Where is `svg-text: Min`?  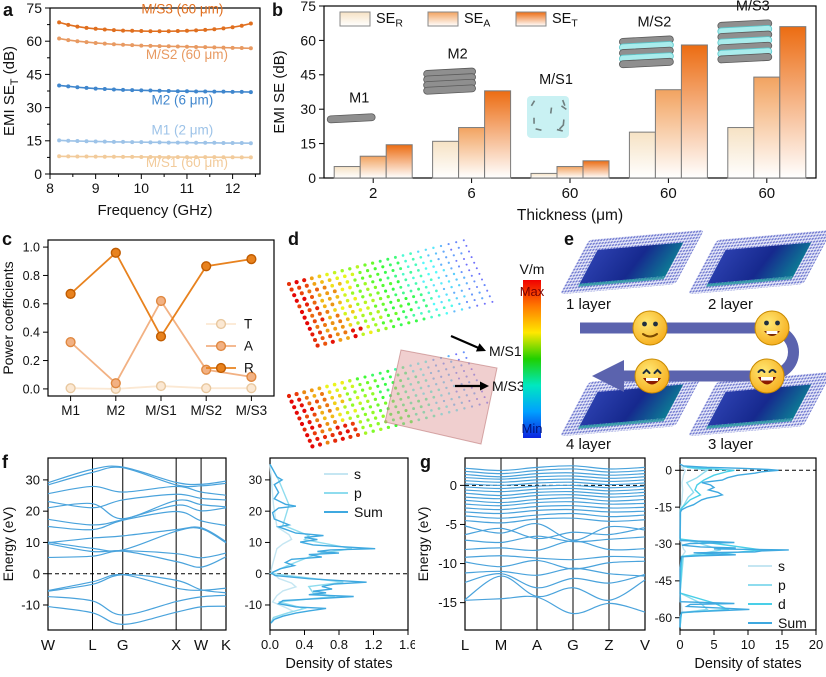 svg-text: Min is located at coordinates (532, 428).